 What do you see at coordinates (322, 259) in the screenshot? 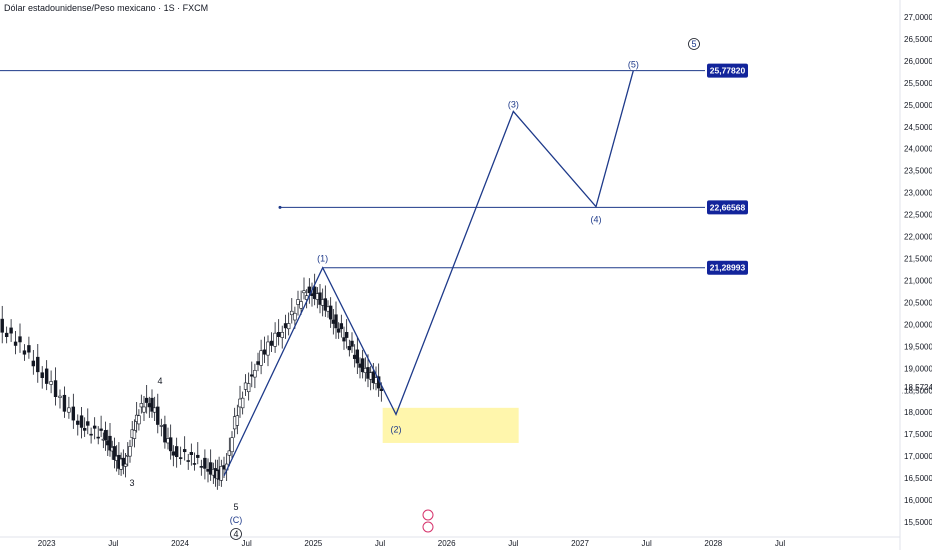
I see `wave-label: (1)` at bounding box center [322, 259].